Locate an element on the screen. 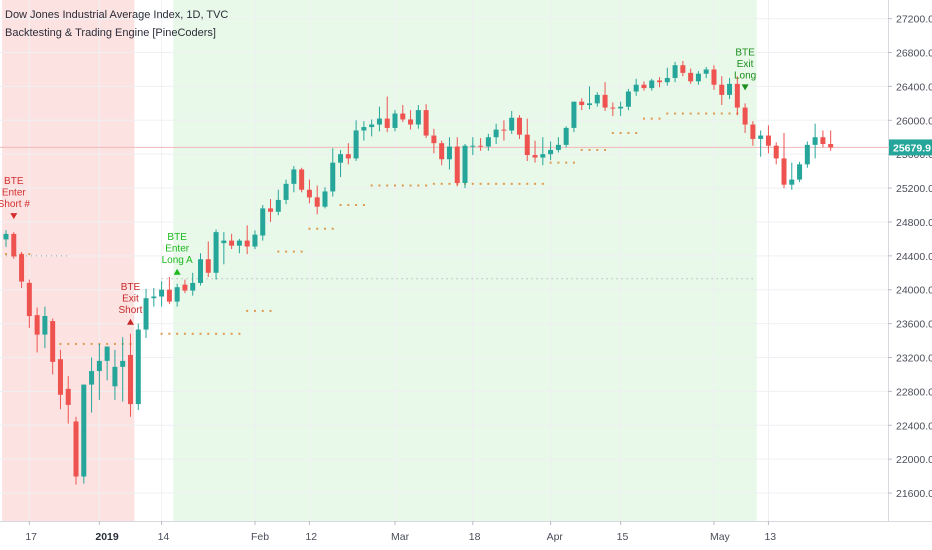 The image size is (932, 550). last-price-label: 25679.9 is located at coordinates (912, 148).